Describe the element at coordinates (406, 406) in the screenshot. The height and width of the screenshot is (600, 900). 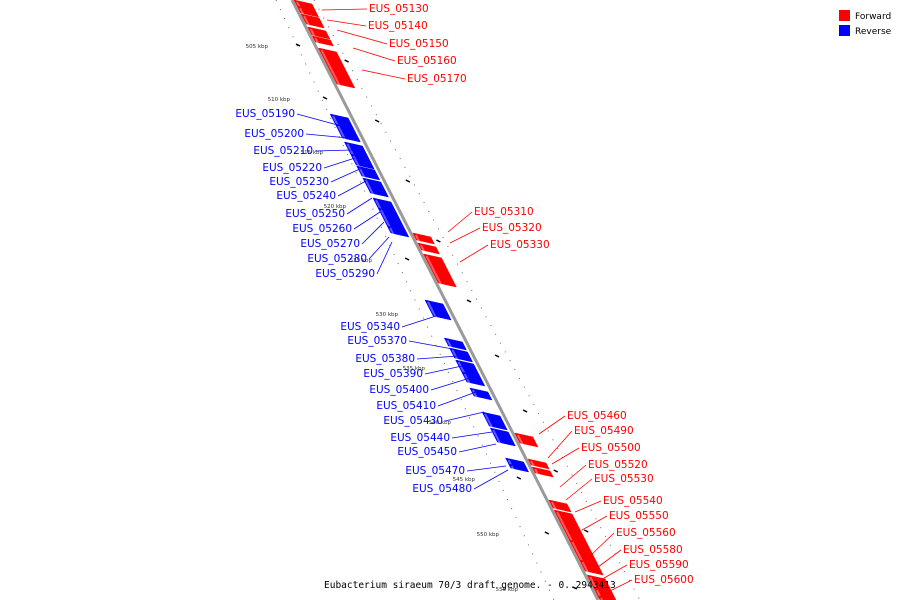
I see `reverse-gene-label: EUS_05410` at that location.